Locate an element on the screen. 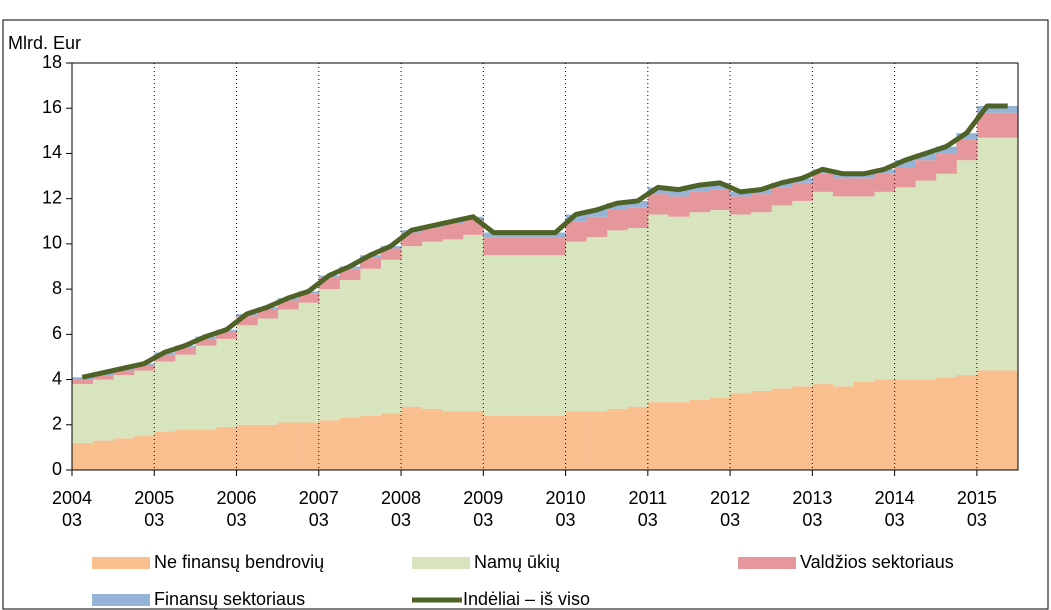 This screenshot has height=610, width=1051. y-tick-label: 0 is located at coordinates (57, 469).